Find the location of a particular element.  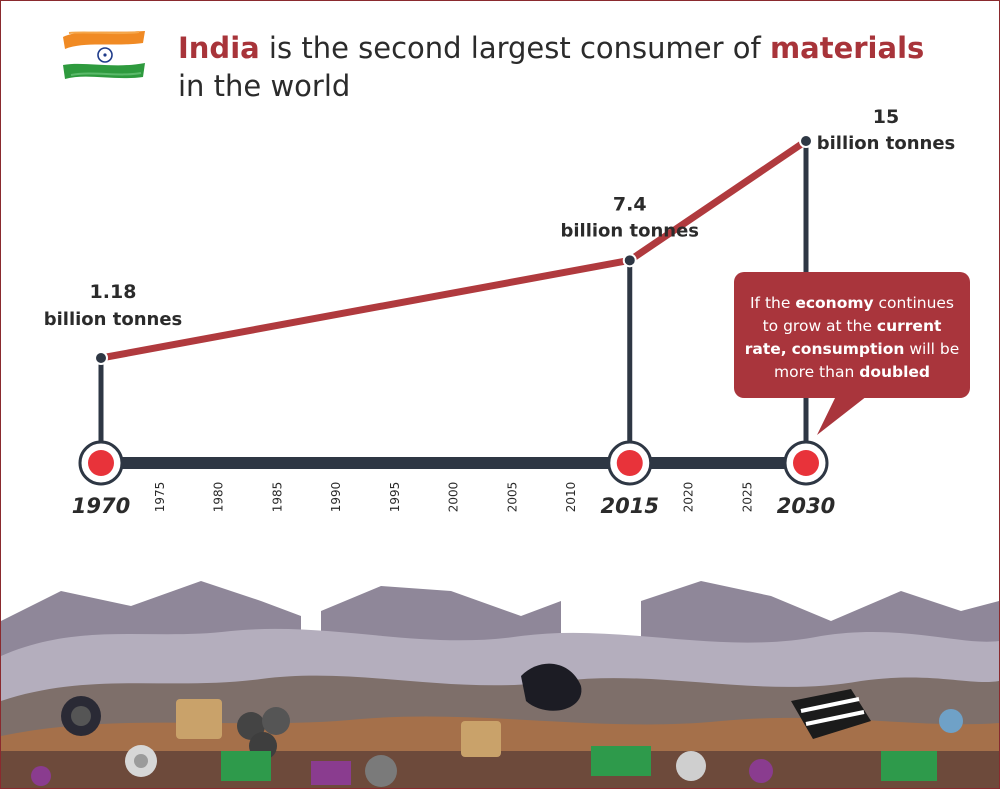

minor-tick-label-1985: 1985 is located at coordinates (277, 497).